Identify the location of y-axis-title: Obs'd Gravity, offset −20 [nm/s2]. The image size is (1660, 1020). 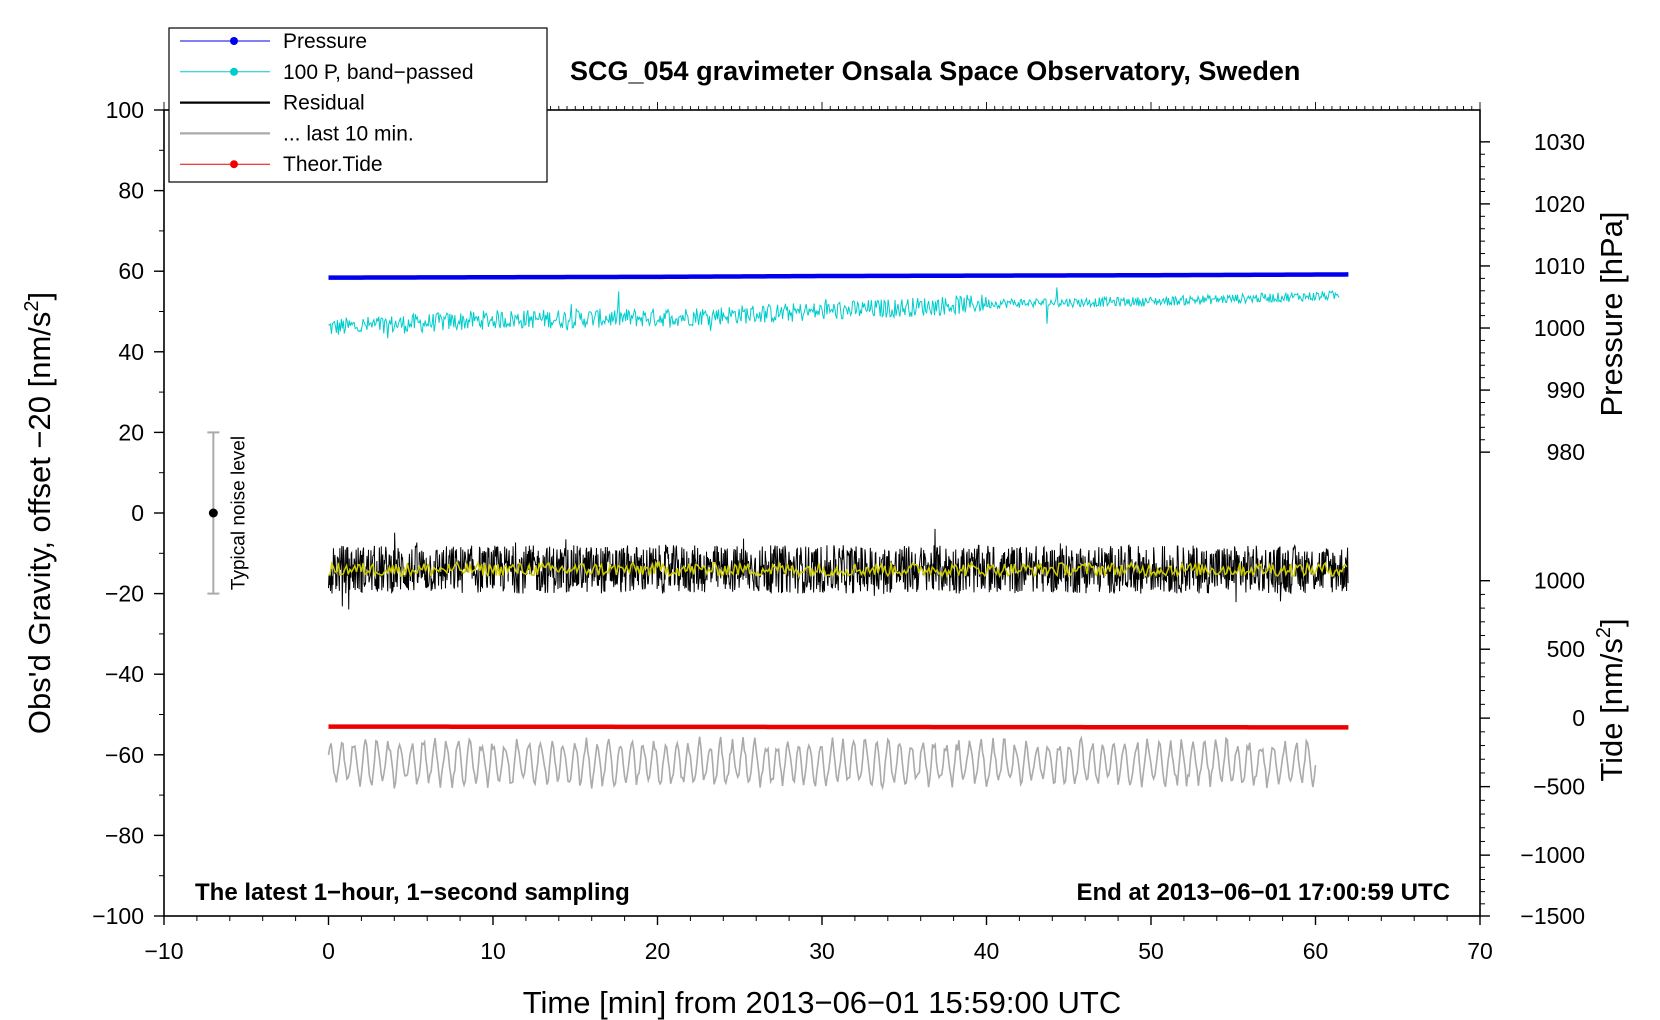
(39, 513).